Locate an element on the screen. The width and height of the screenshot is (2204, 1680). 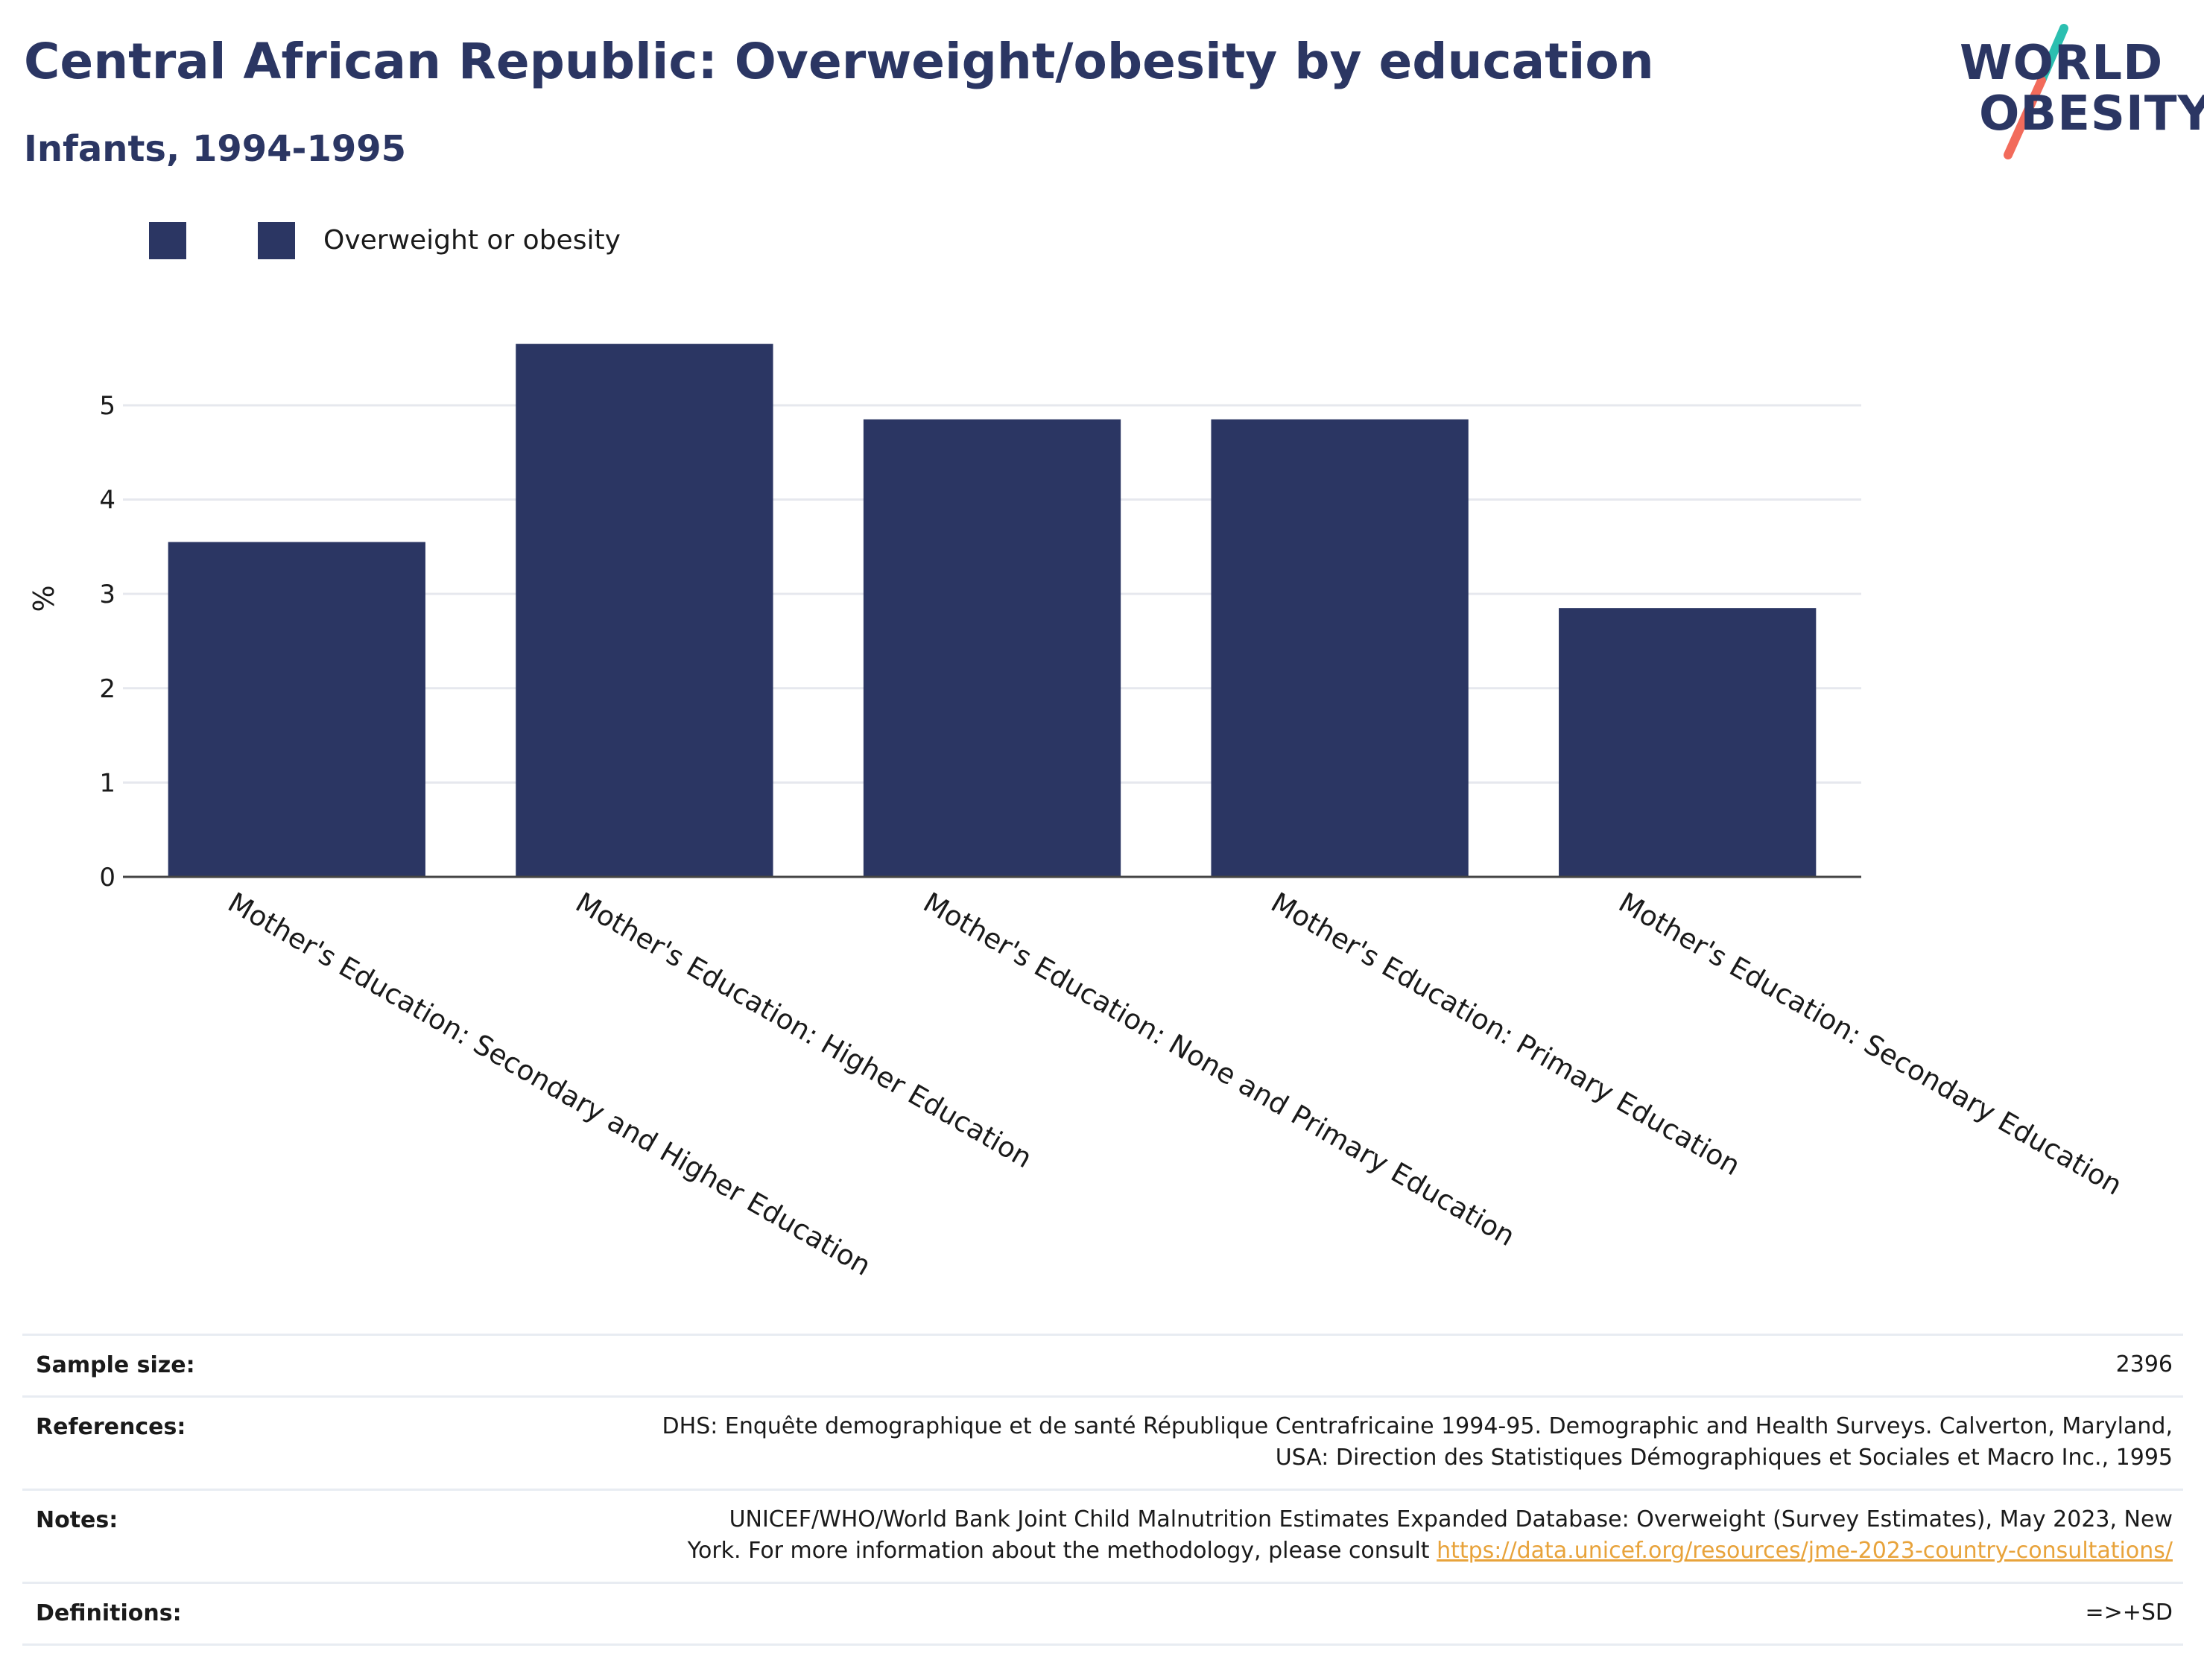
info-label: Notes: is located at coordinates (77, 1520).